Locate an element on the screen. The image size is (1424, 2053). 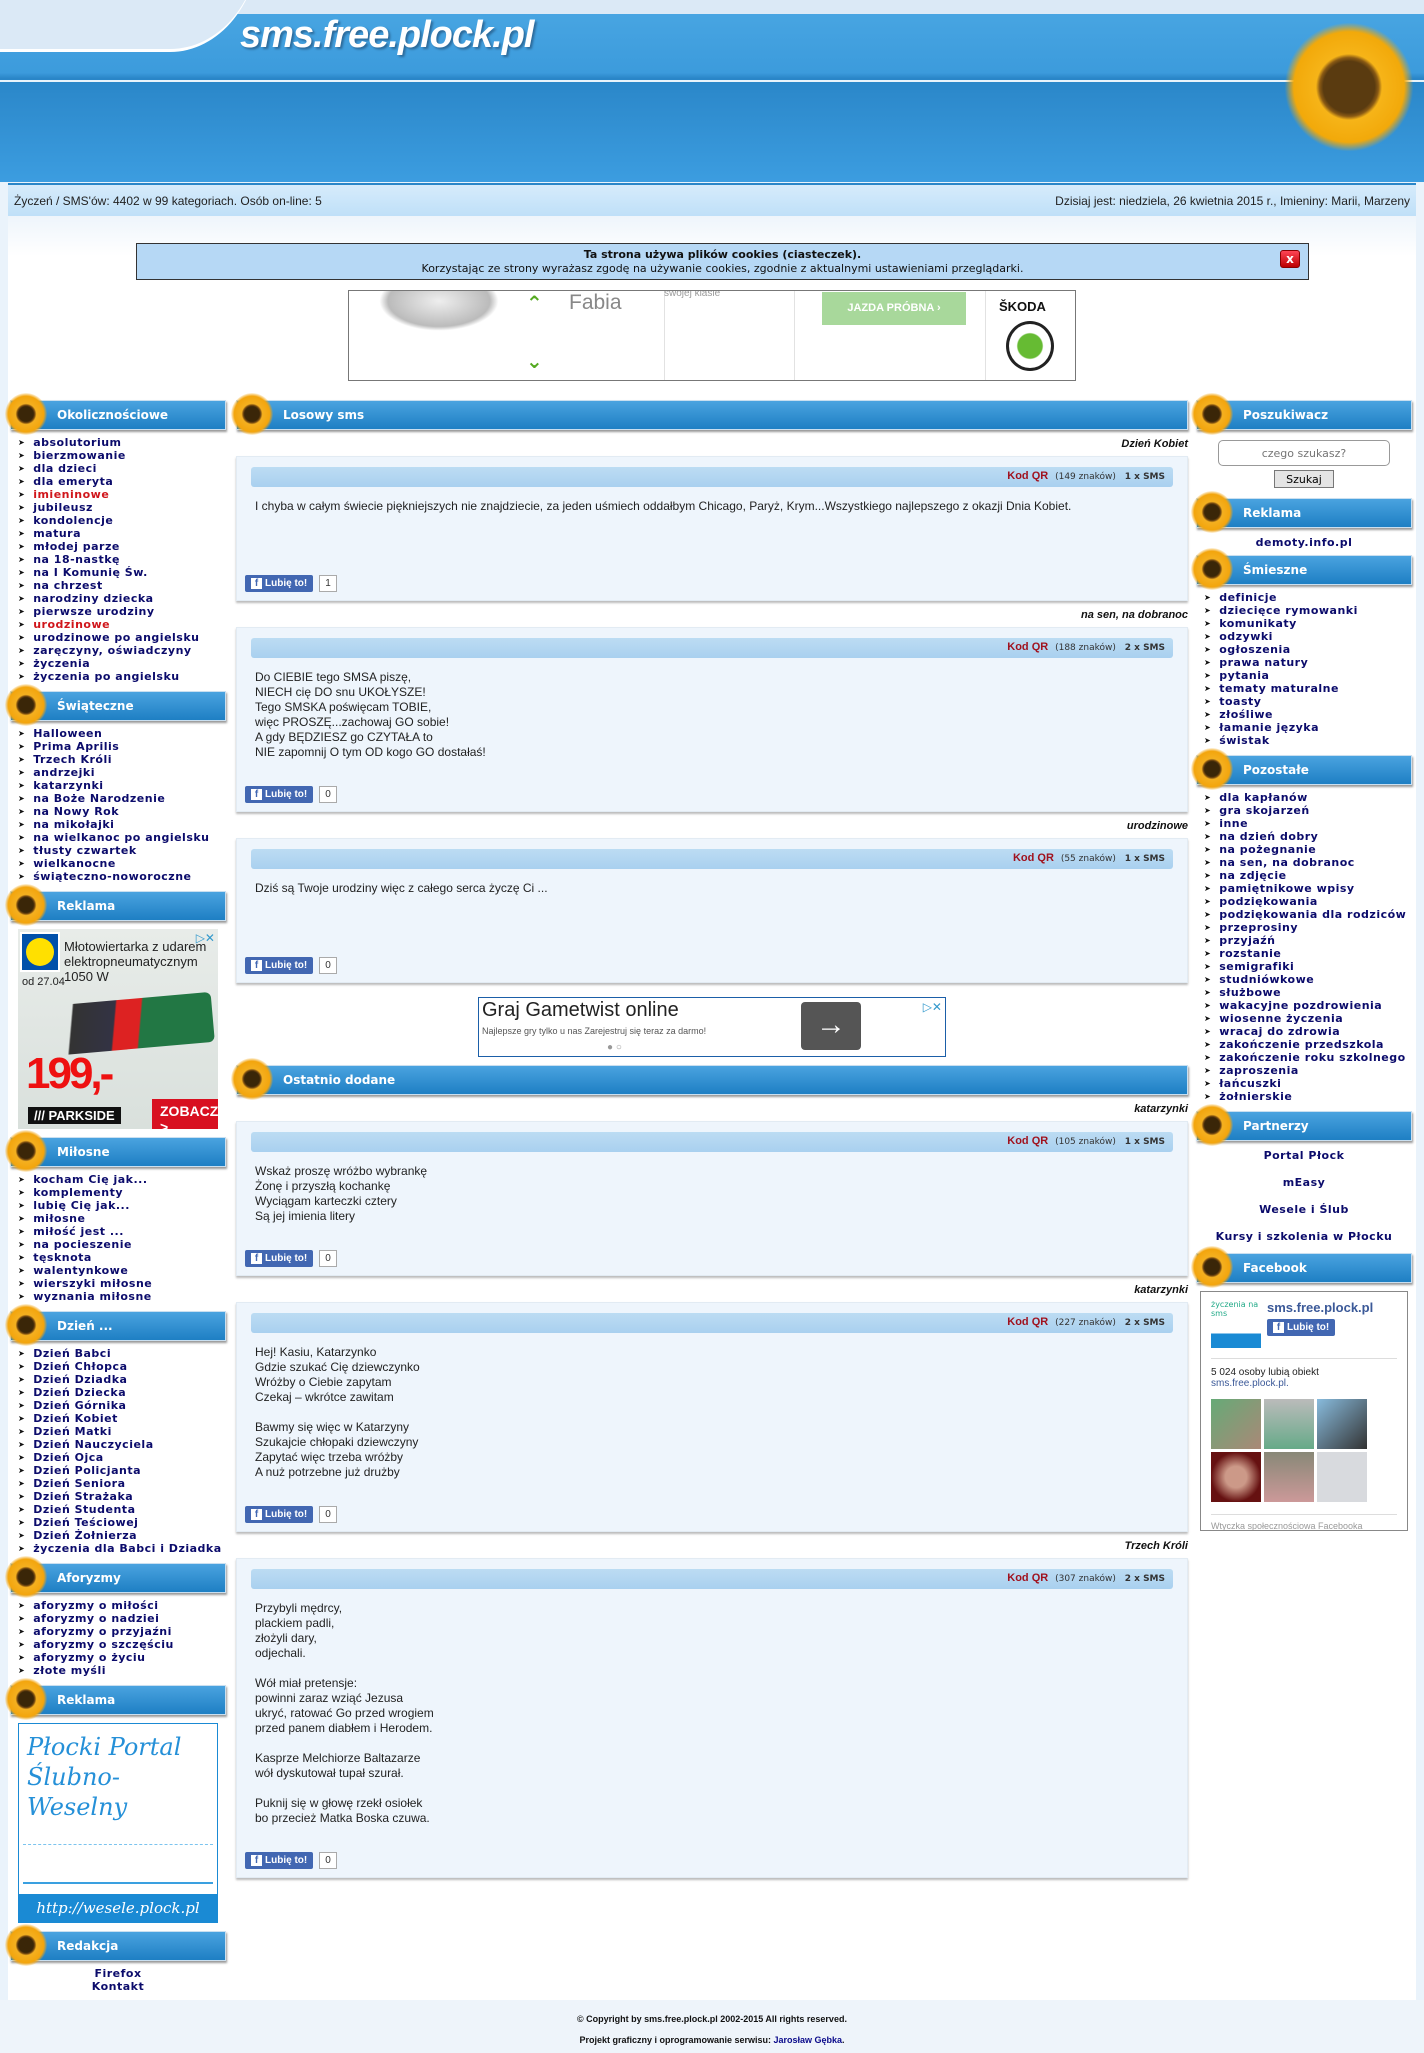
category-link: matura is located at coordinates (57, 533).